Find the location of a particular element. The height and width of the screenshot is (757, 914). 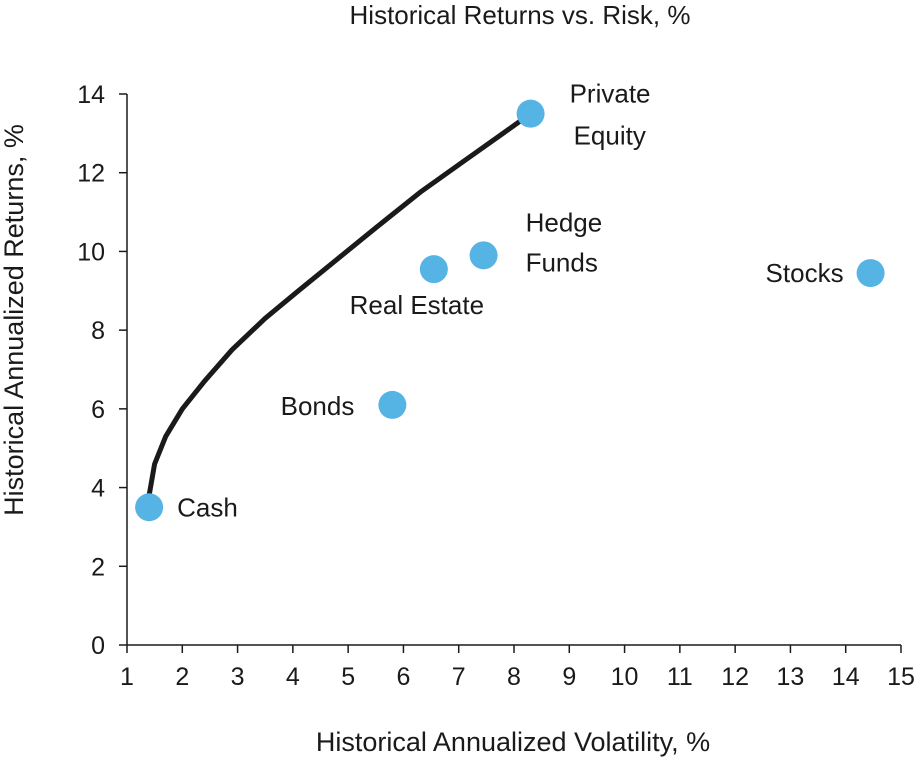

point-stocks is located at coordinates (870, 273).